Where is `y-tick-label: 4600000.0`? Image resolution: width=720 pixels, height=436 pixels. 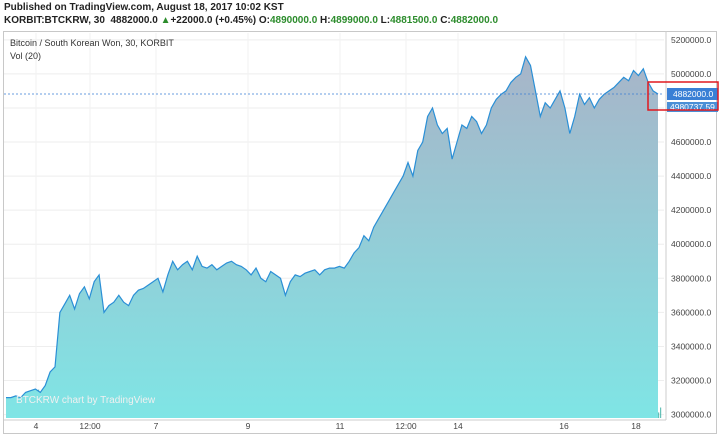 y-tick-label: 4600000.0 is located at coordinates (691, 142).